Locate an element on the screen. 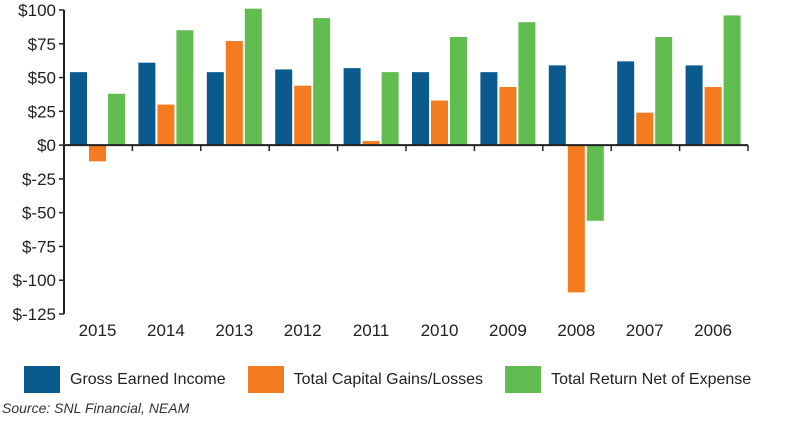  bar-total-capital-gains-losses-2011 is located at coordinates (371, 143).